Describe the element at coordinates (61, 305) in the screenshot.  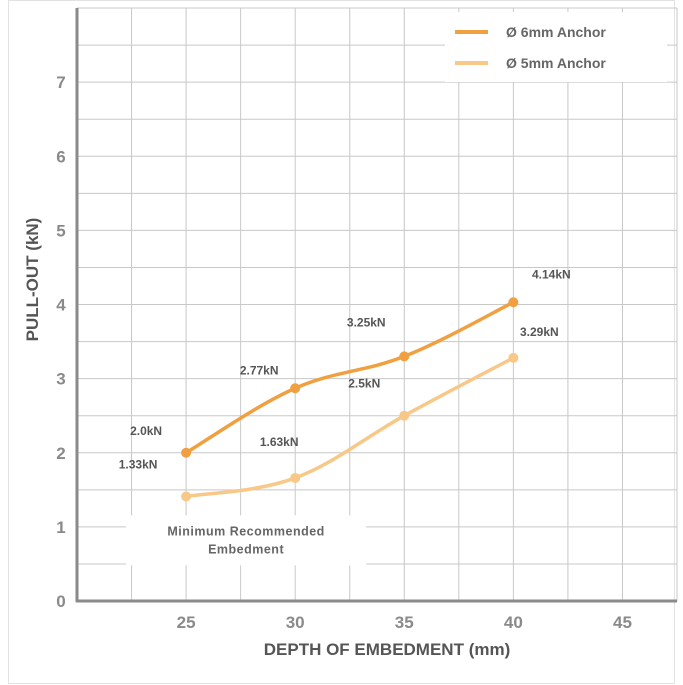
I see `y-tick-label: 4` at that location.